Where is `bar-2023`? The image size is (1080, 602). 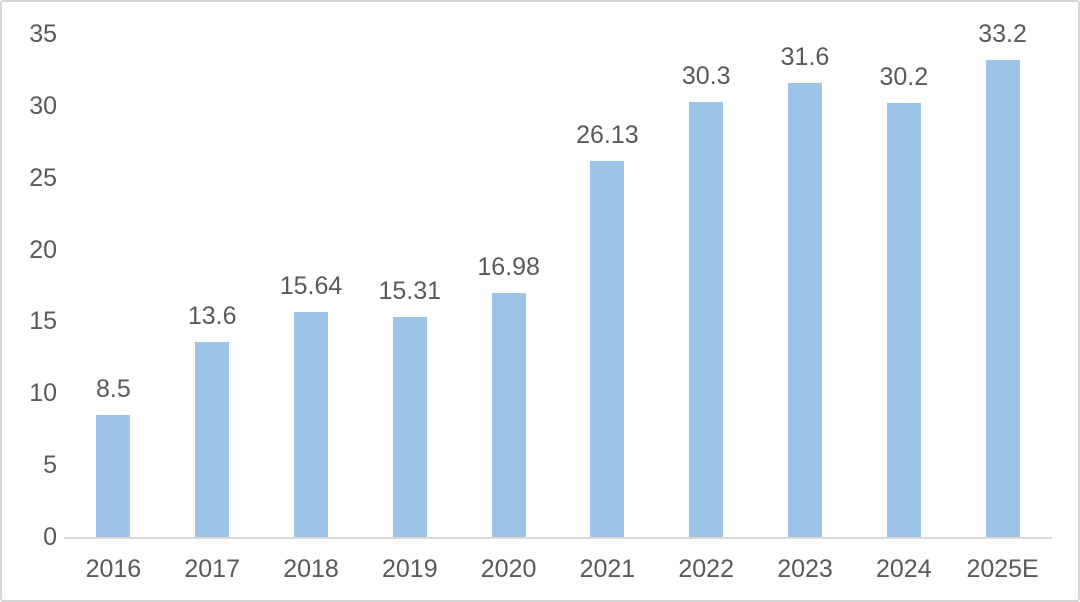 bar-2023 is located at coordinates (805, 309).